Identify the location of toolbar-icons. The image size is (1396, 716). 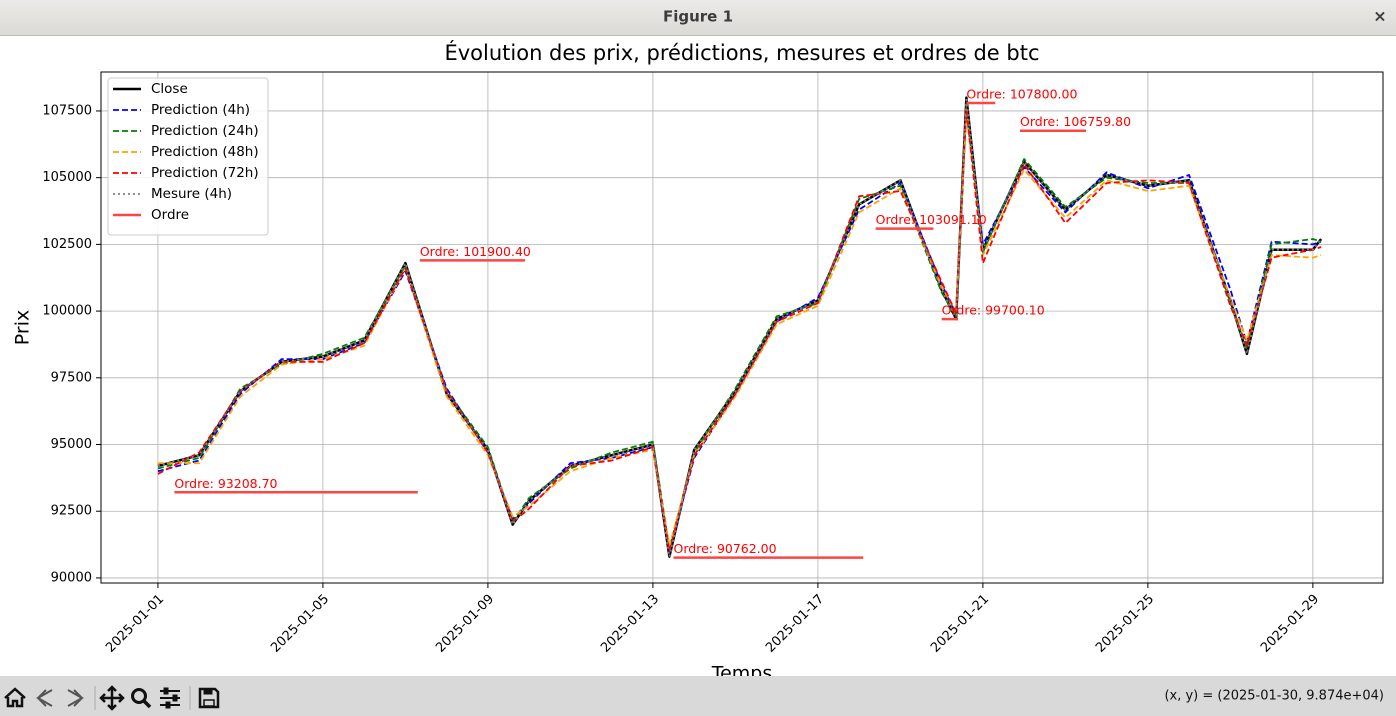
(112, 698).